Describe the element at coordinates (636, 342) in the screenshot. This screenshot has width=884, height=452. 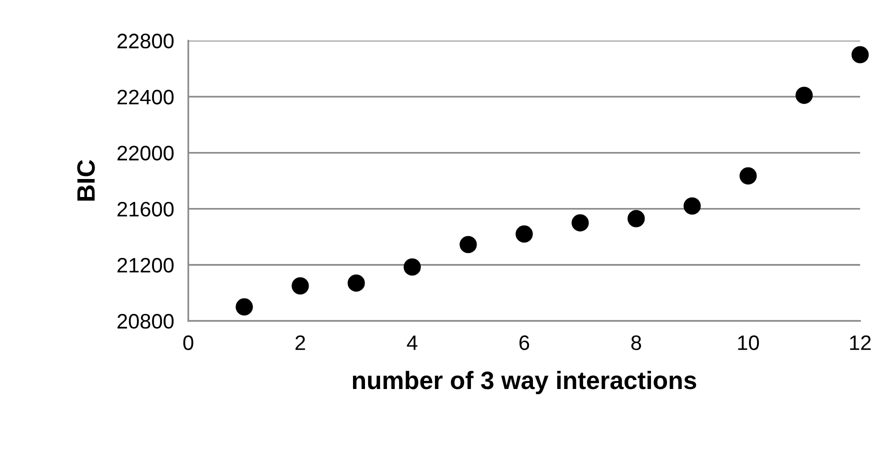
I see `x-tick-label: 8` at that location.